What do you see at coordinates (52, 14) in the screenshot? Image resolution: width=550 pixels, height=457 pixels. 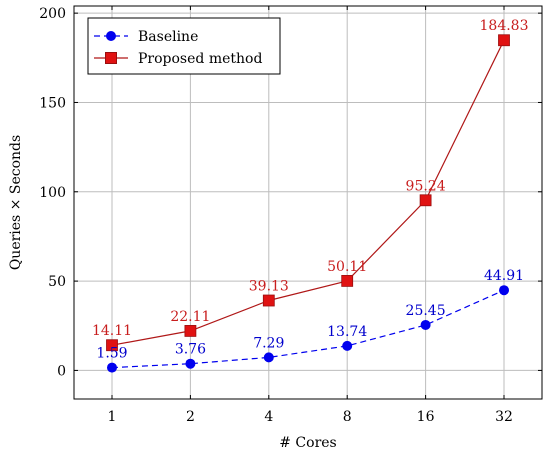 I see `y-tick-label: 200` at bounding box center [52, 14].